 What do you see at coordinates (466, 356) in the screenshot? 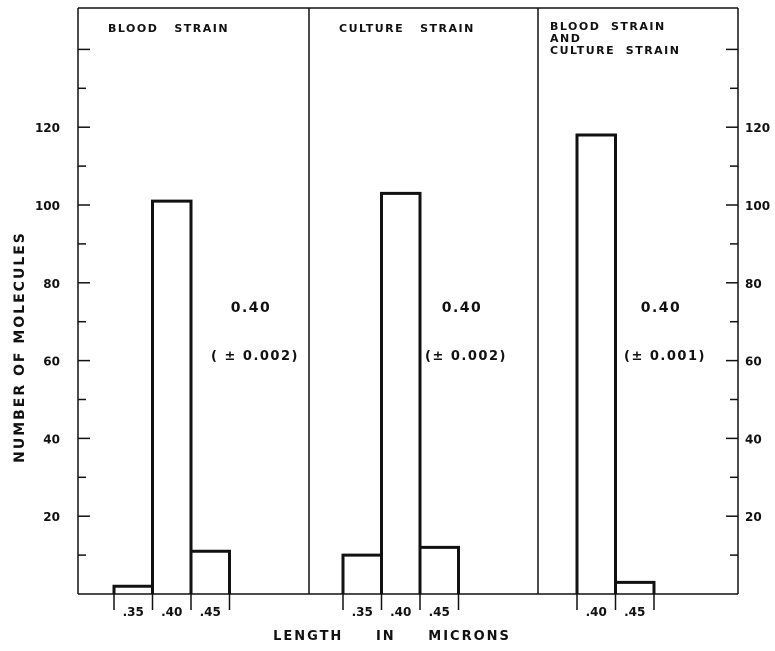
I see `panel-annotation-error: (± 0.002)` at bounding box center [466, 356].